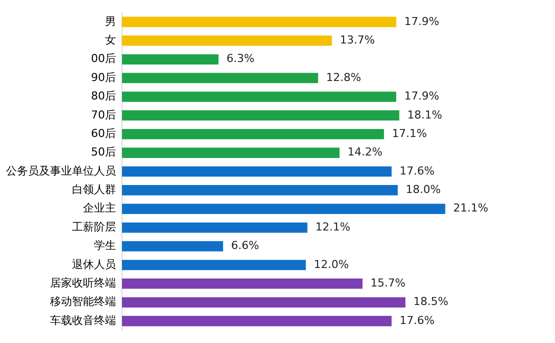  Describe the element at coordinates (110, 40) in the screenshot. I see `y-tick-label: 女` at that location.